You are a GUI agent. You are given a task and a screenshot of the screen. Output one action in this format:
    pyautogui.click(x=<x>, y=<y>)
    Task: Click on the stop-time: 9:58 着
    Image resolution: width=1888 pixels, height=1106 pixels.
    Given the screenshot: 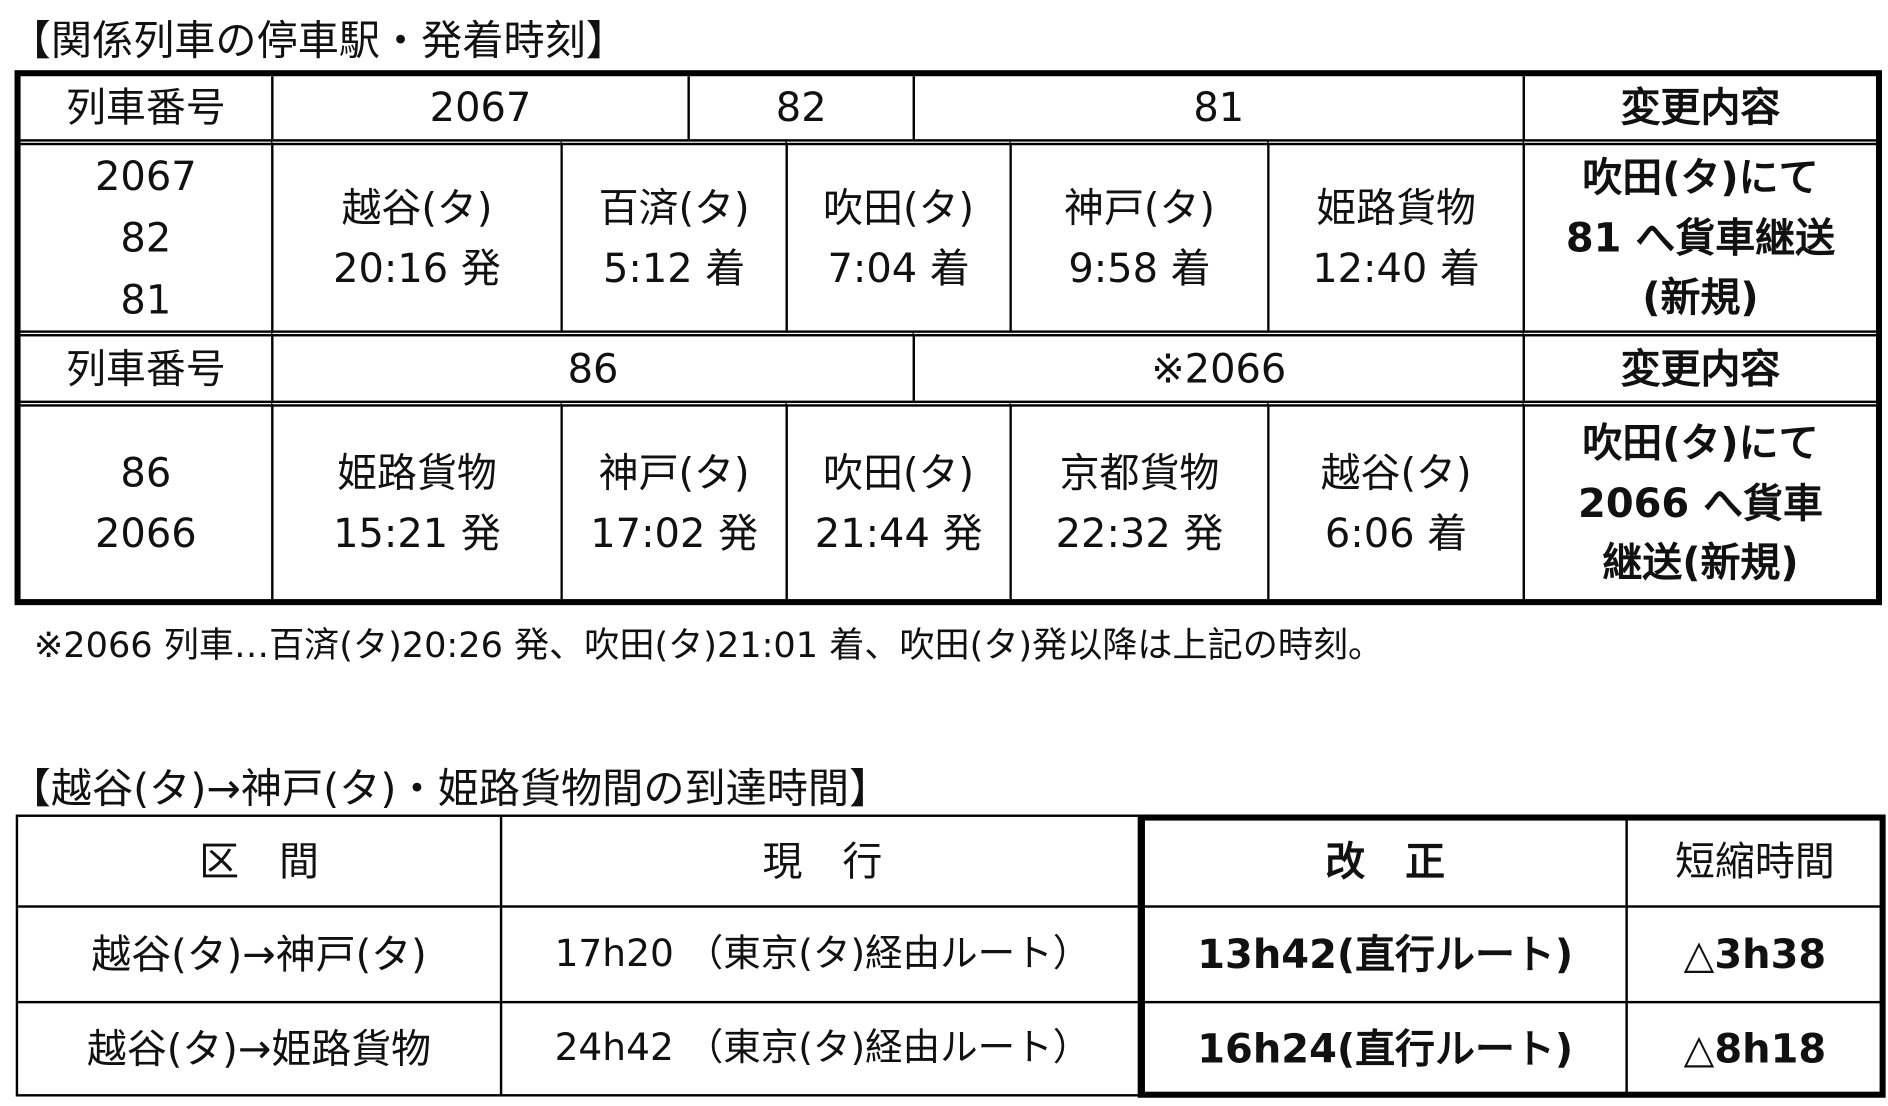 What is the action you would take?
    pyautogui.click(x=1139, y=267)
    